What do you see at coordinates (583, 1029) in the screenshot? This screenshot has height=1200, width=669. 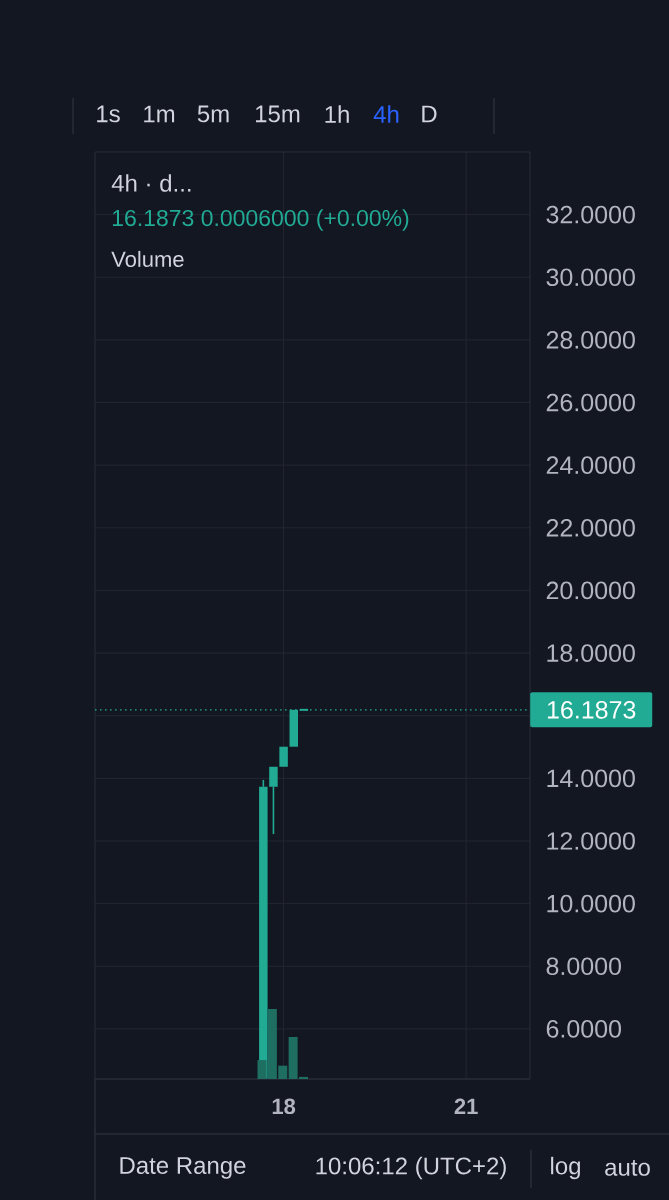 I see `y-tick-label: 6.0000` at bounding box center [583, 1029].